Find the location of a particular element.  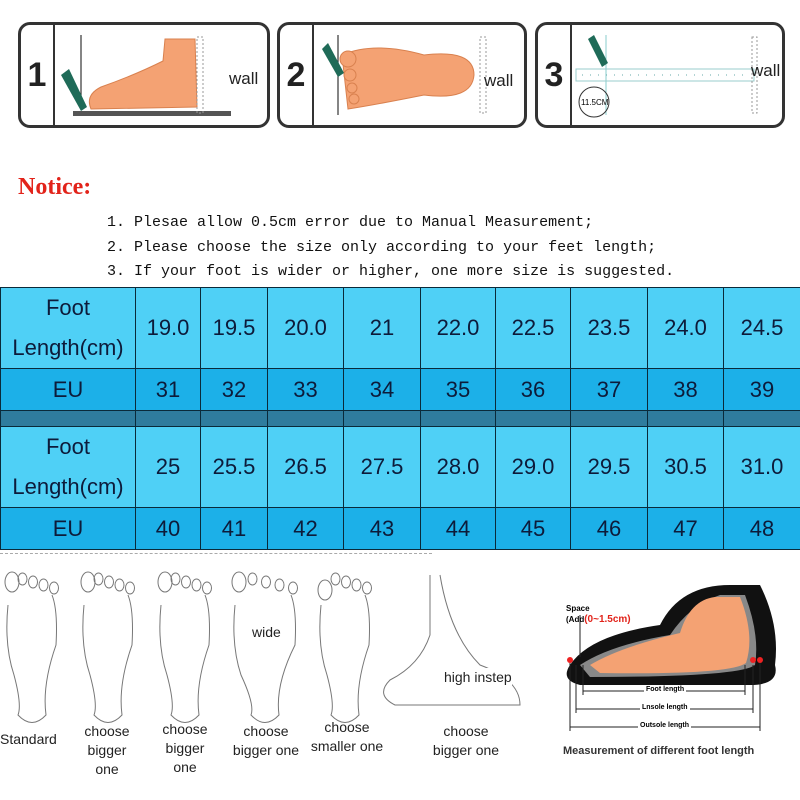

size-cell: 30.5 is located at coordinates (685, 467).